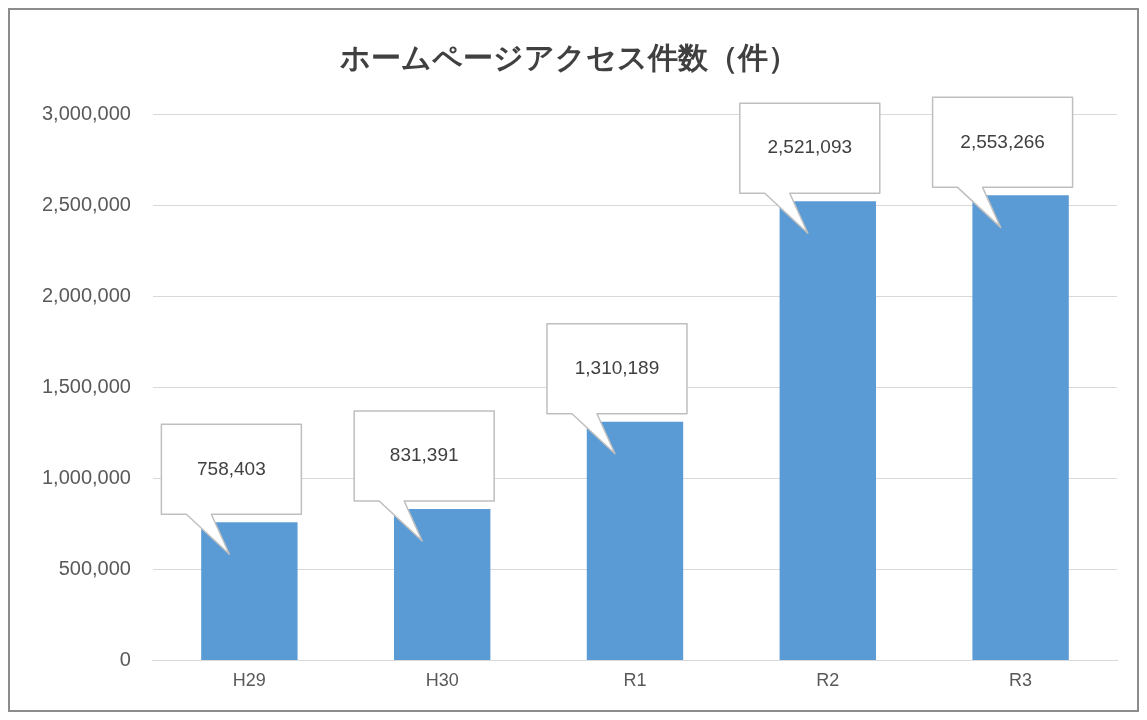 This screenshot has width=1147, height=720. What do you see at coordinates (86, 203) in the screenshot?
I see `y-tick-label: 2,500,000` at bounding box center [86, 203].